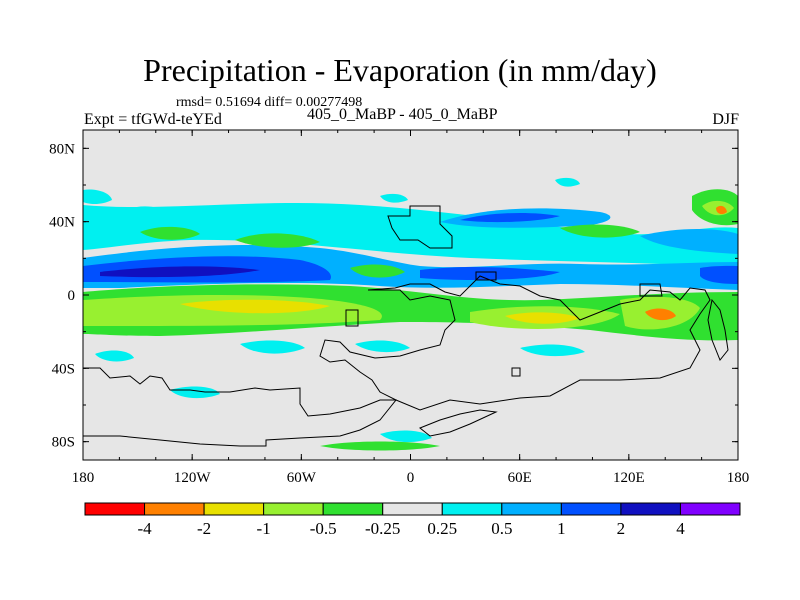  I want to click on y-tick-label: 0, so click(72, 296).